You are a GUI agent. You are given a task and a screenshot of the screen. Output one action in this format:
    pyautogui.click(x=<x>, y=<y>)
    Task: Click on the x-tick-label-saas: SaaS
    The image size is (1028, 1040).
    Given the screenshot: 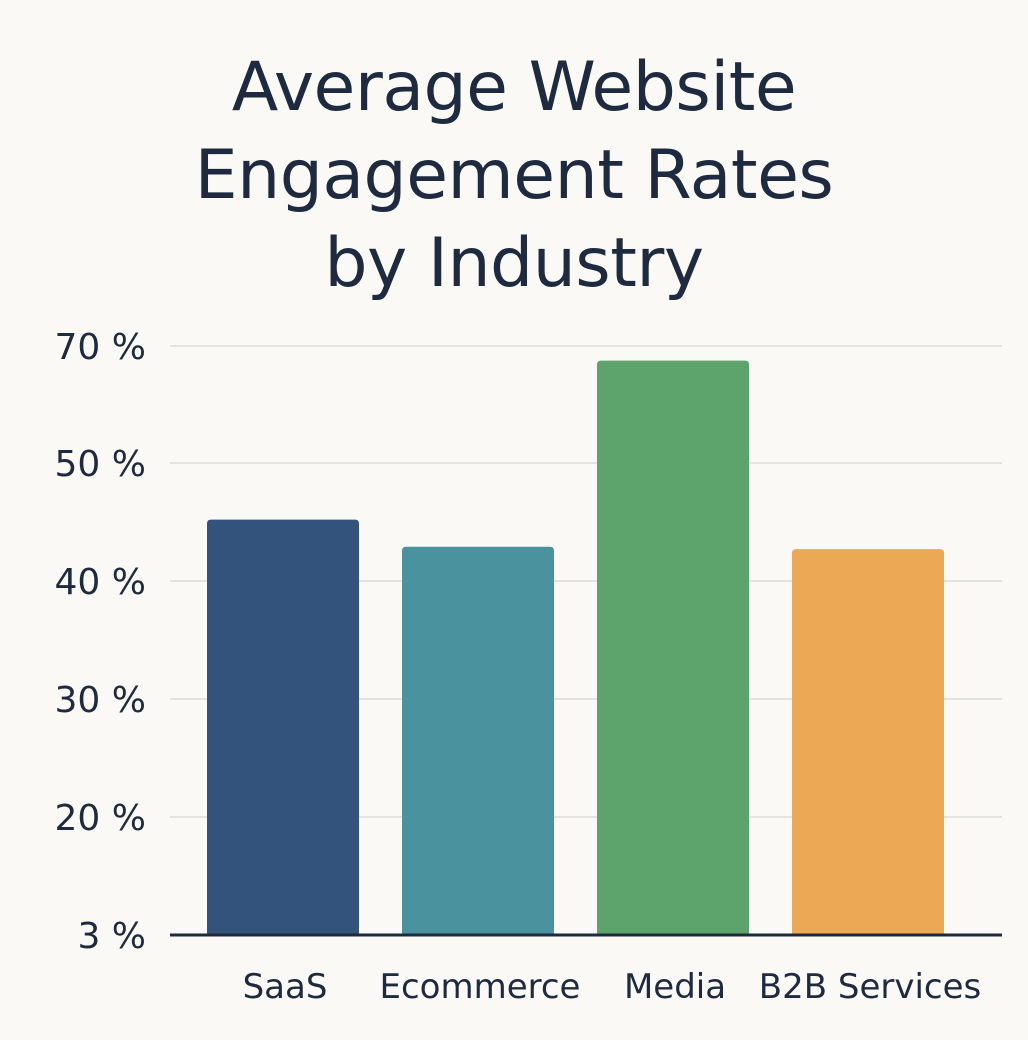 What is the action you would take?
    pyautogui.click(x=285, y=987)
    